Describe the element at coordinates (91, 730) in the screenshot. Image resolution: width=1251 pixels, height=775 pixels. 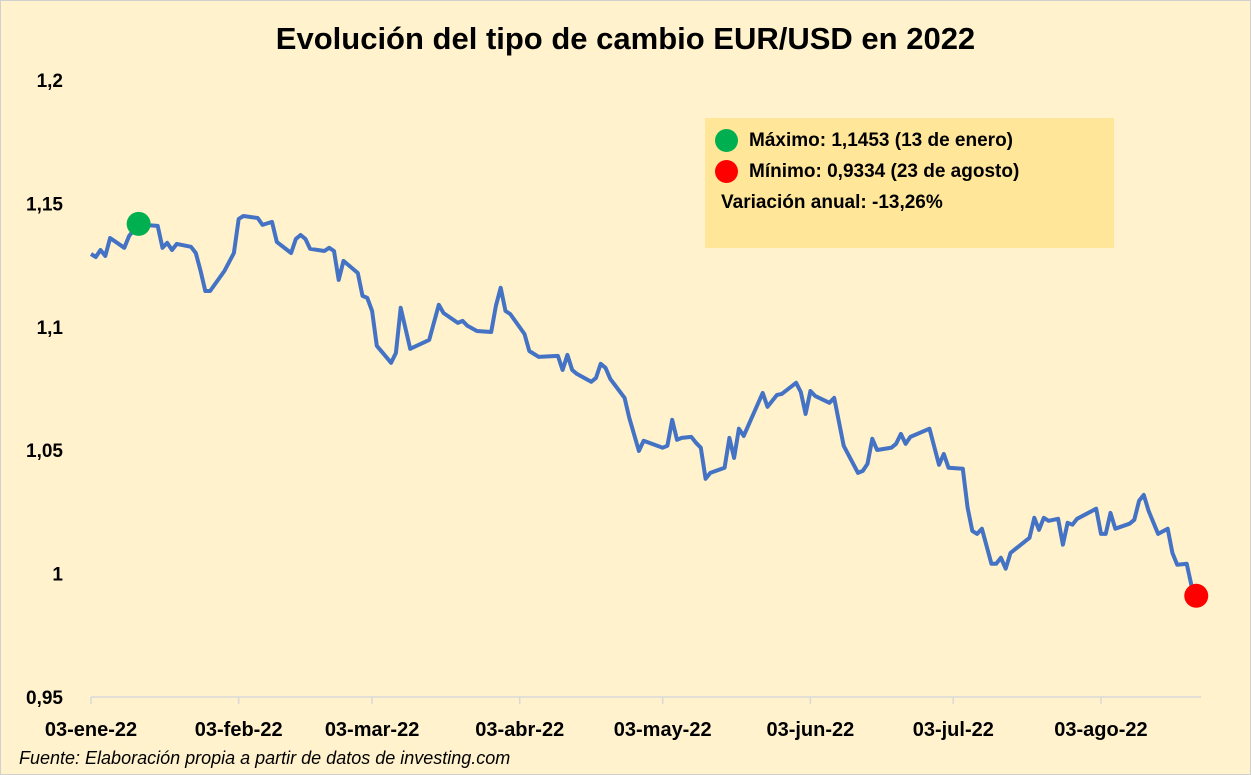
I see `x-tick-label: 03-ene-22` at that location.